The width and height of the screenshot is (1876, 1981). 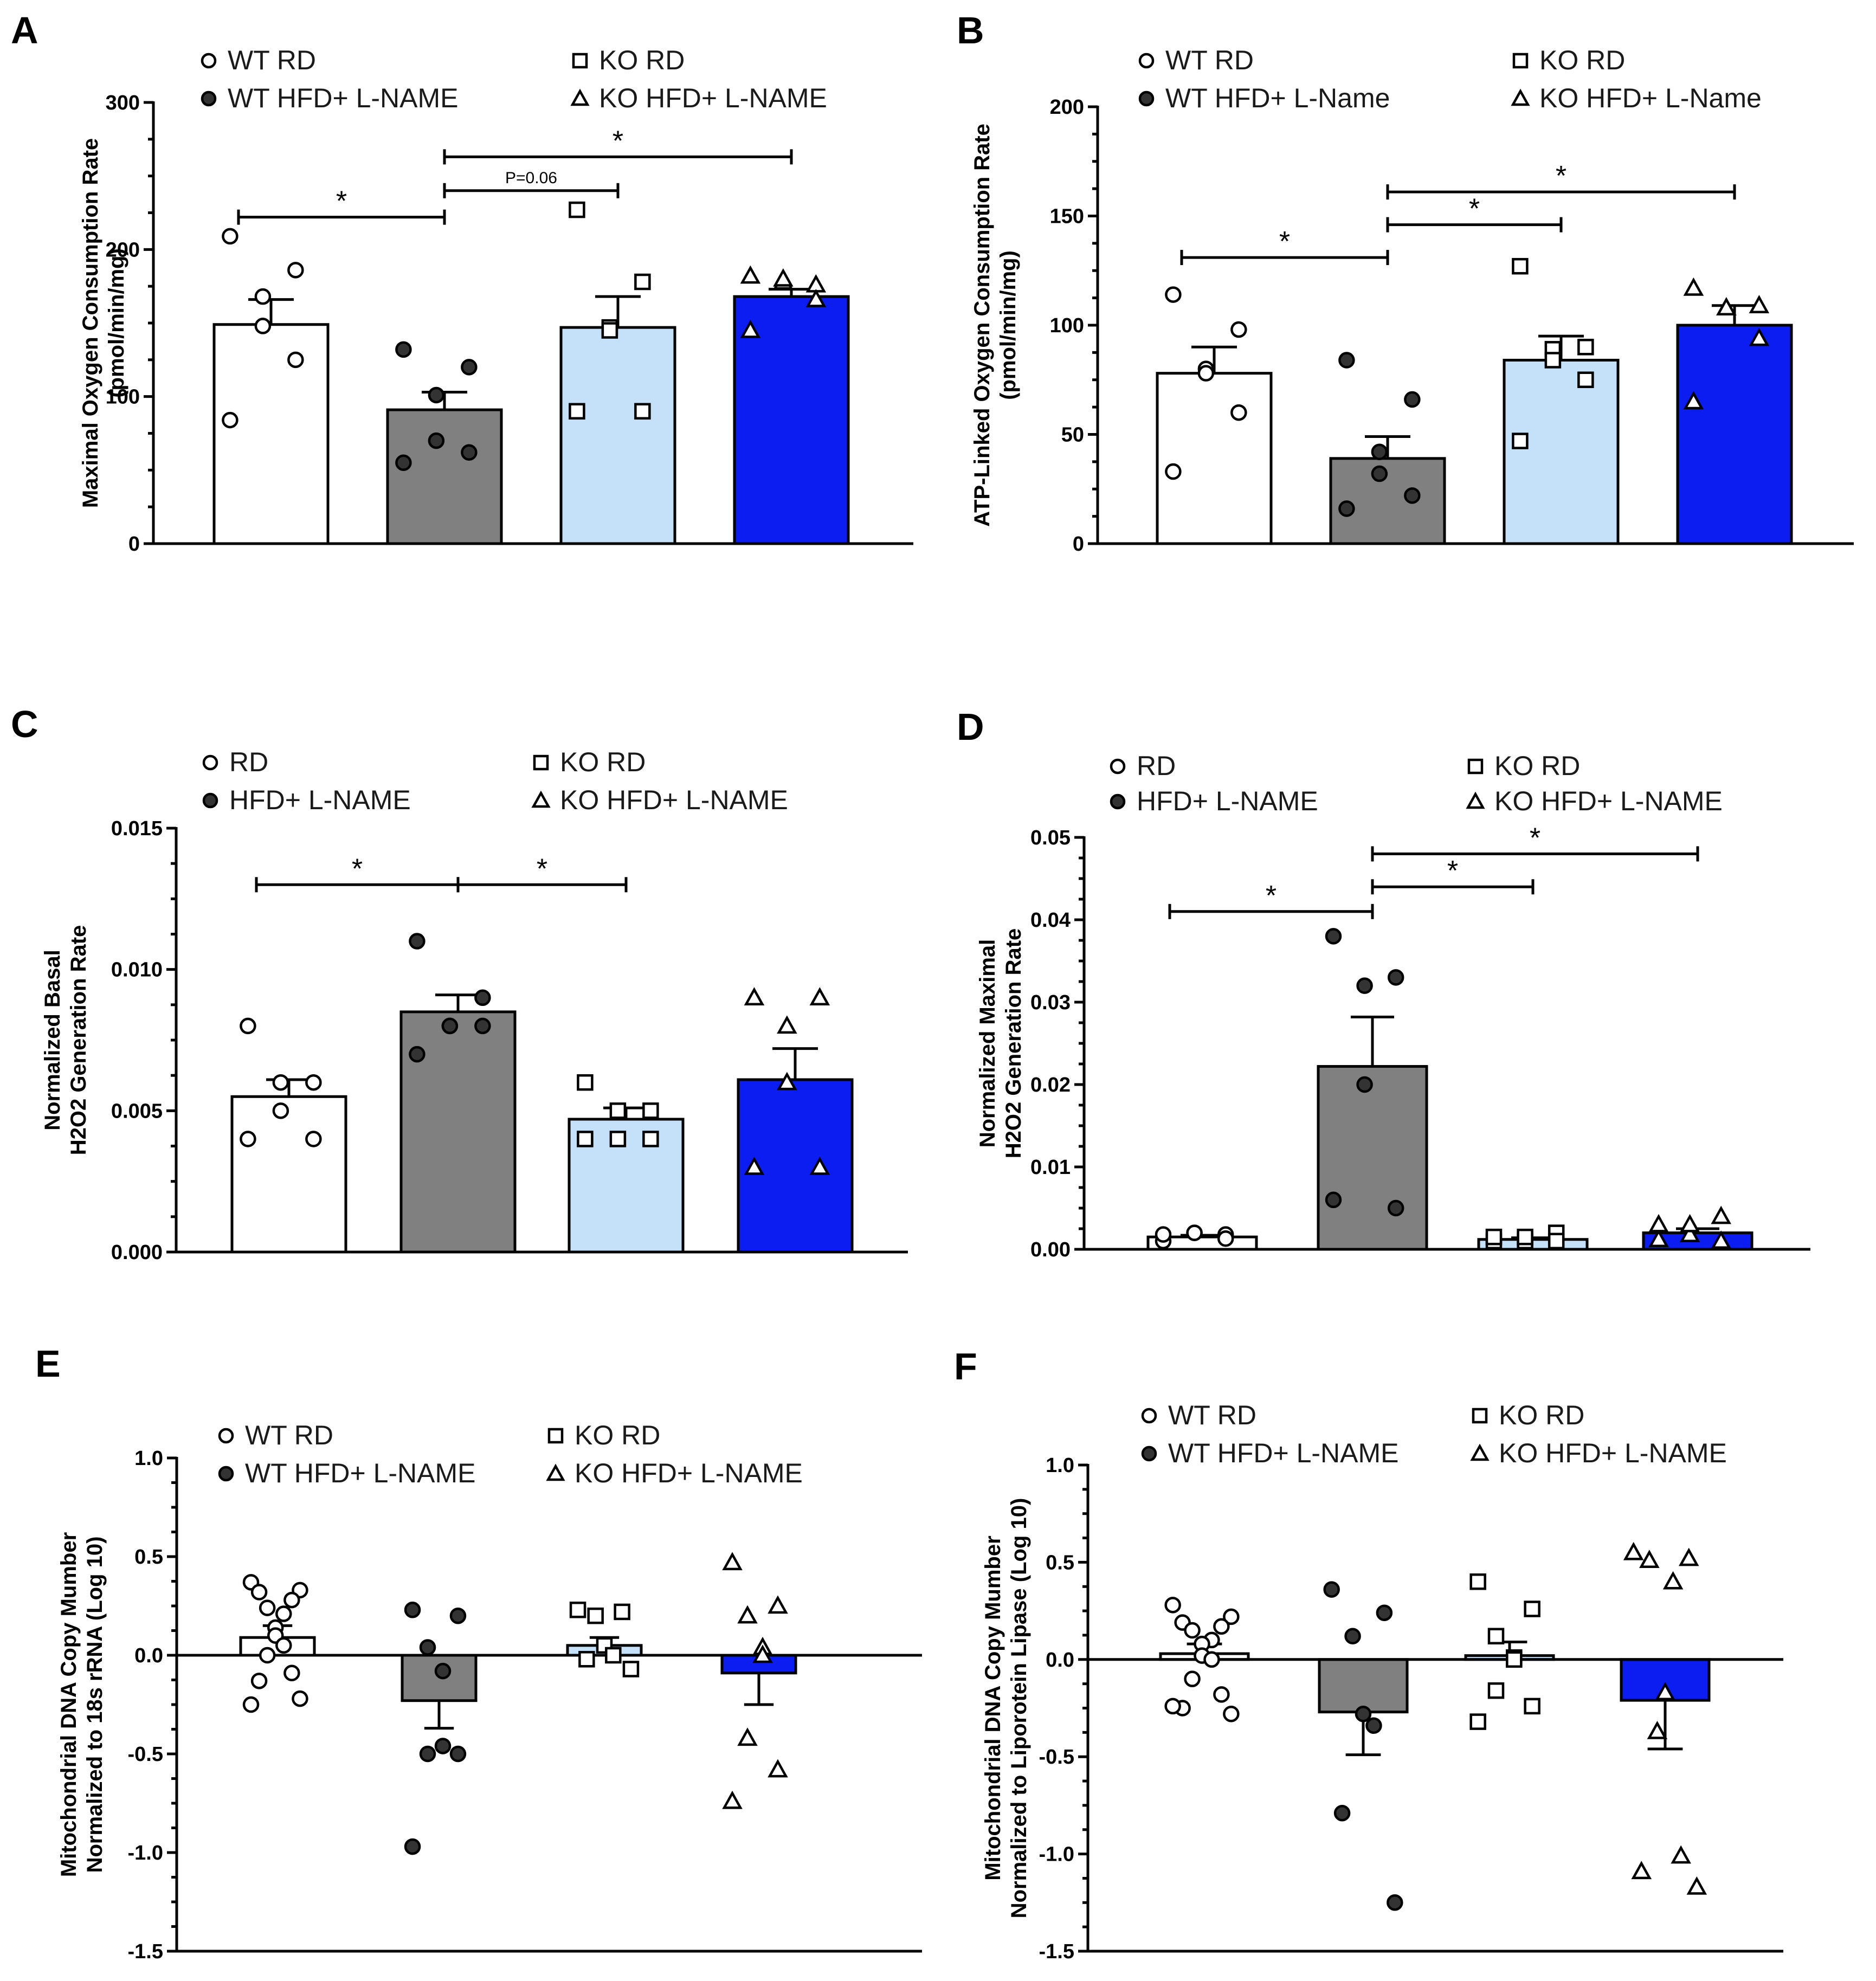 I want to click on y-axis-label-line-1: Normalized Maximal, so click(x=988, y=1043).